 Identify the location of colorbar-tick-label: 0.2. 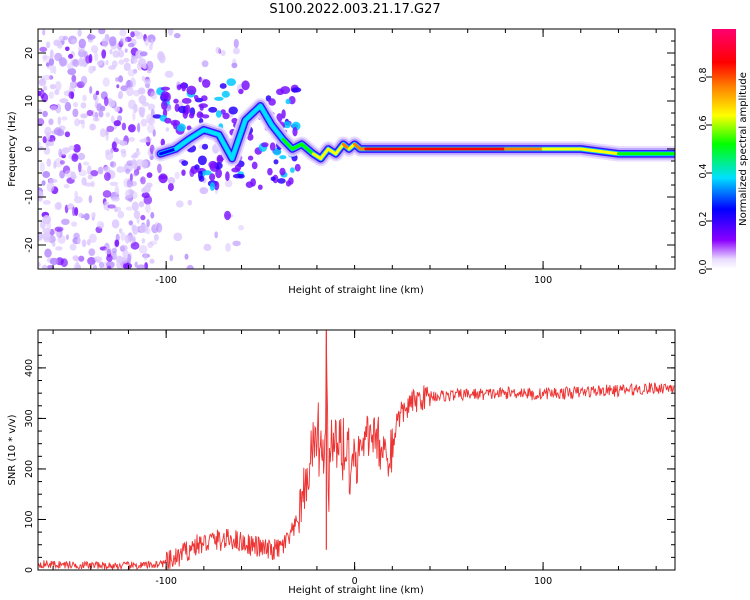
(703, 218).